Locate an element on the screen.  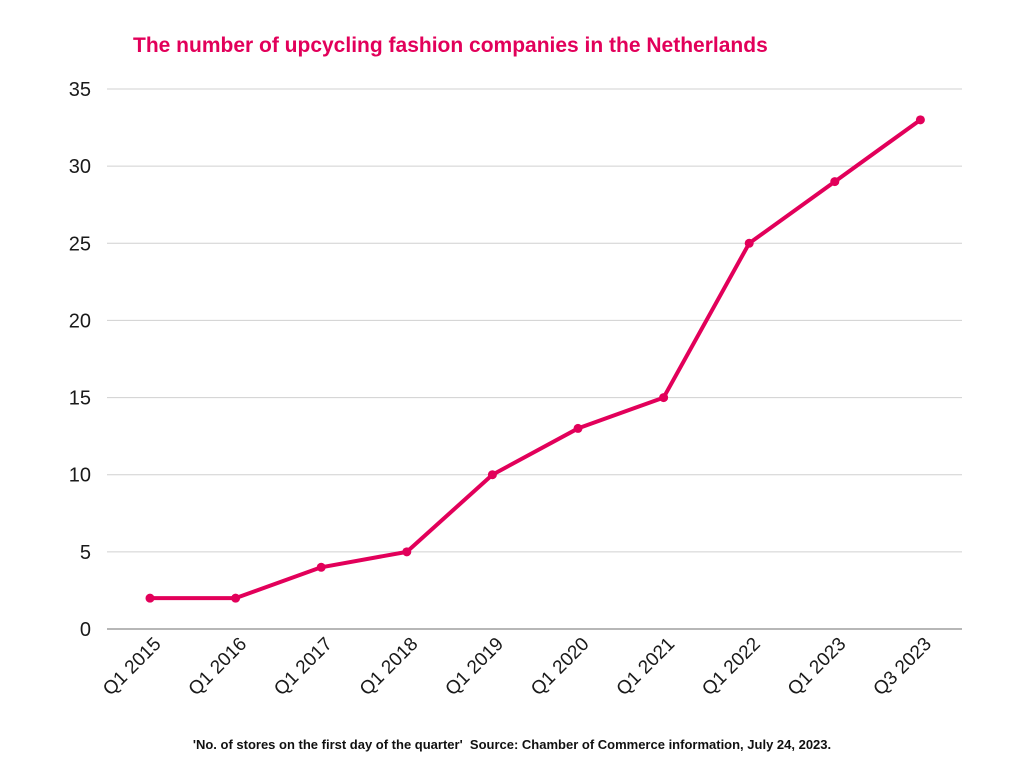
y-tick-label: 20 is located at coordinates (80, 321).